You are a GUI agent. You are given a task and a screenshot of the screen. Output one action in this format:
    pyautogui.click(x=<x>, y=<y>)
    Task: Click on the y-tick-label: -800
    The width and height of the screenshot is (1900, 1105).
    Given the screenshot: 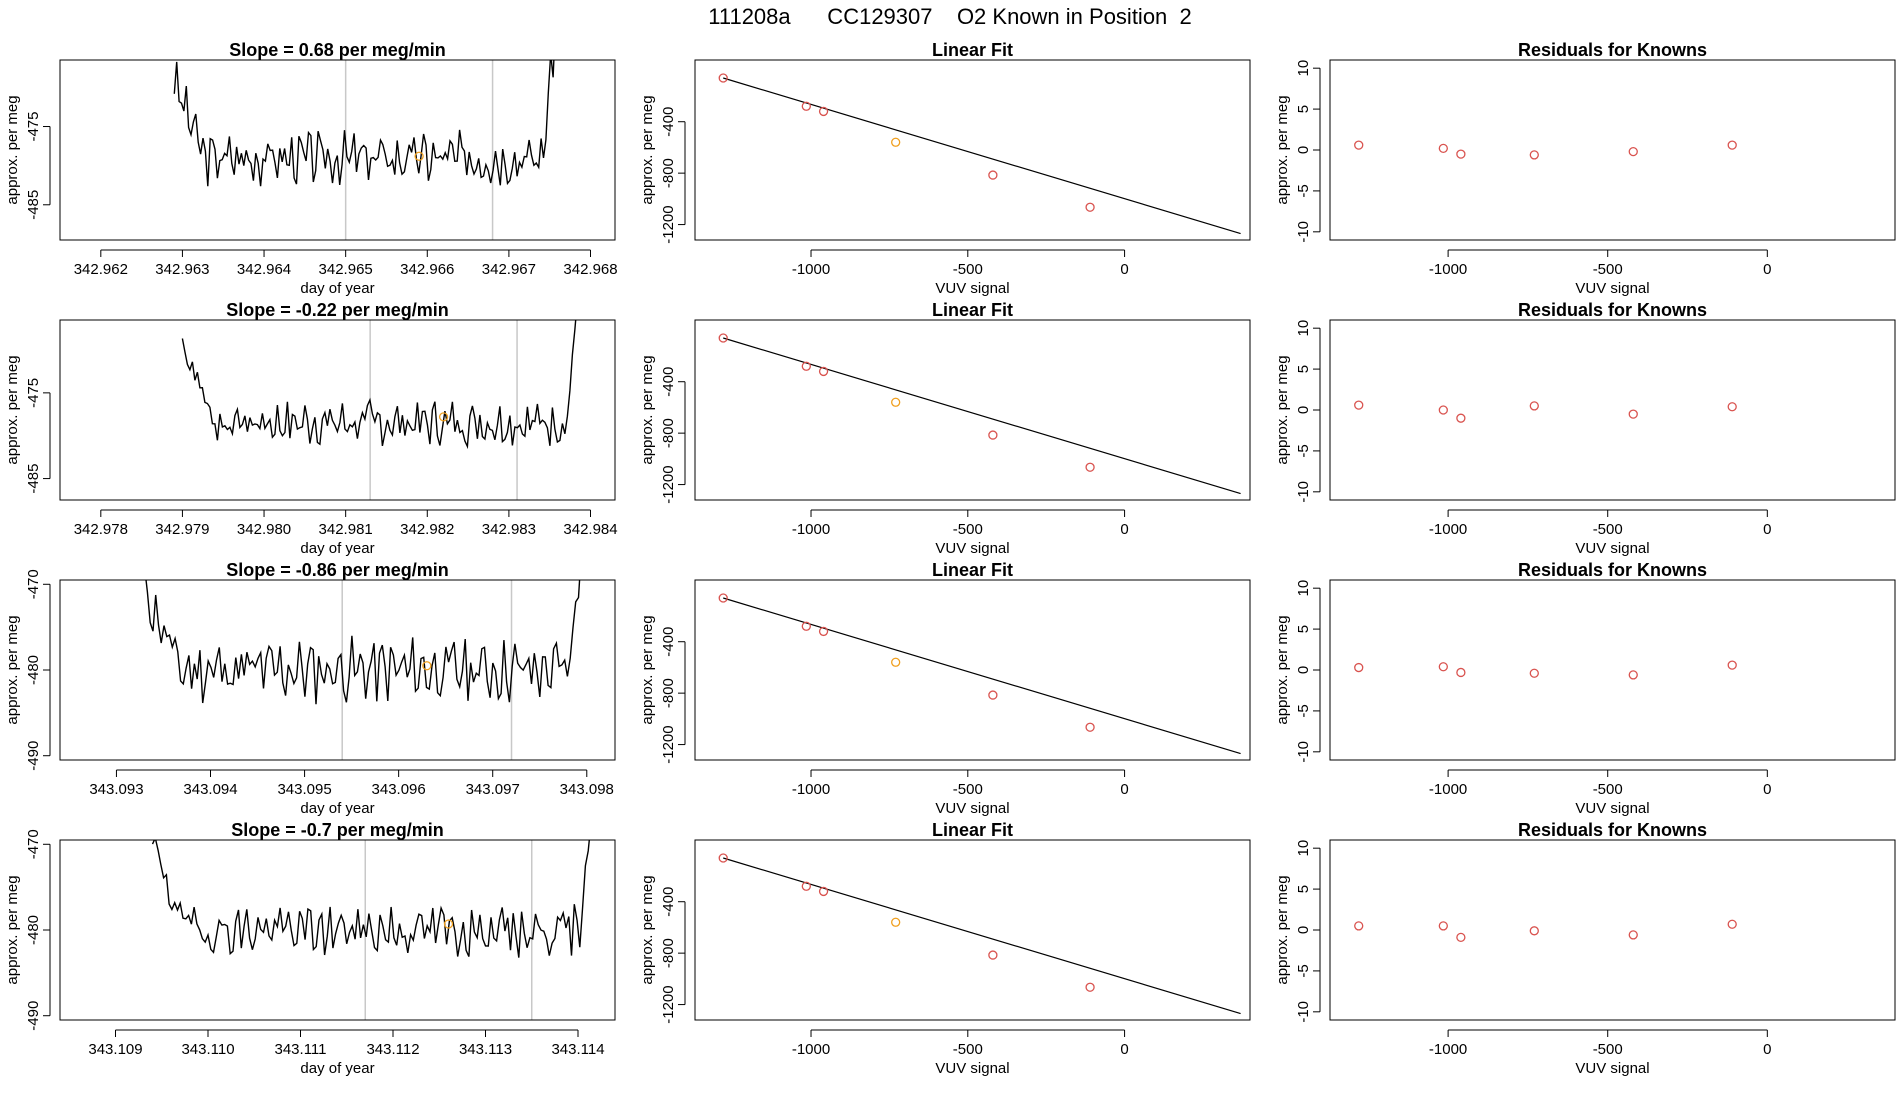 What is the action you would take?
    pyautogui.click(x=668, y=953)
    